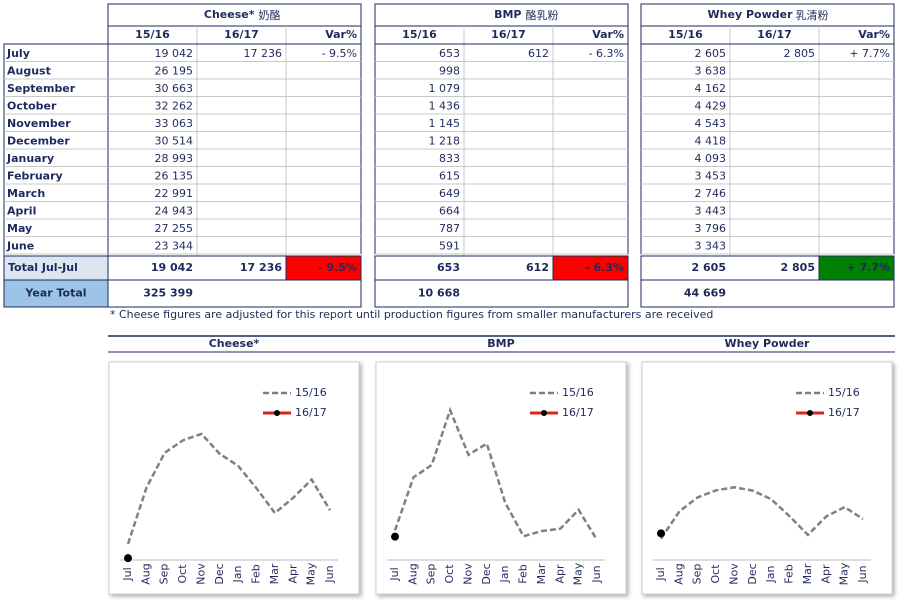 This screenshot has width=900, height=600. I want to click on cell-value: 30 663, so click(174, 88).